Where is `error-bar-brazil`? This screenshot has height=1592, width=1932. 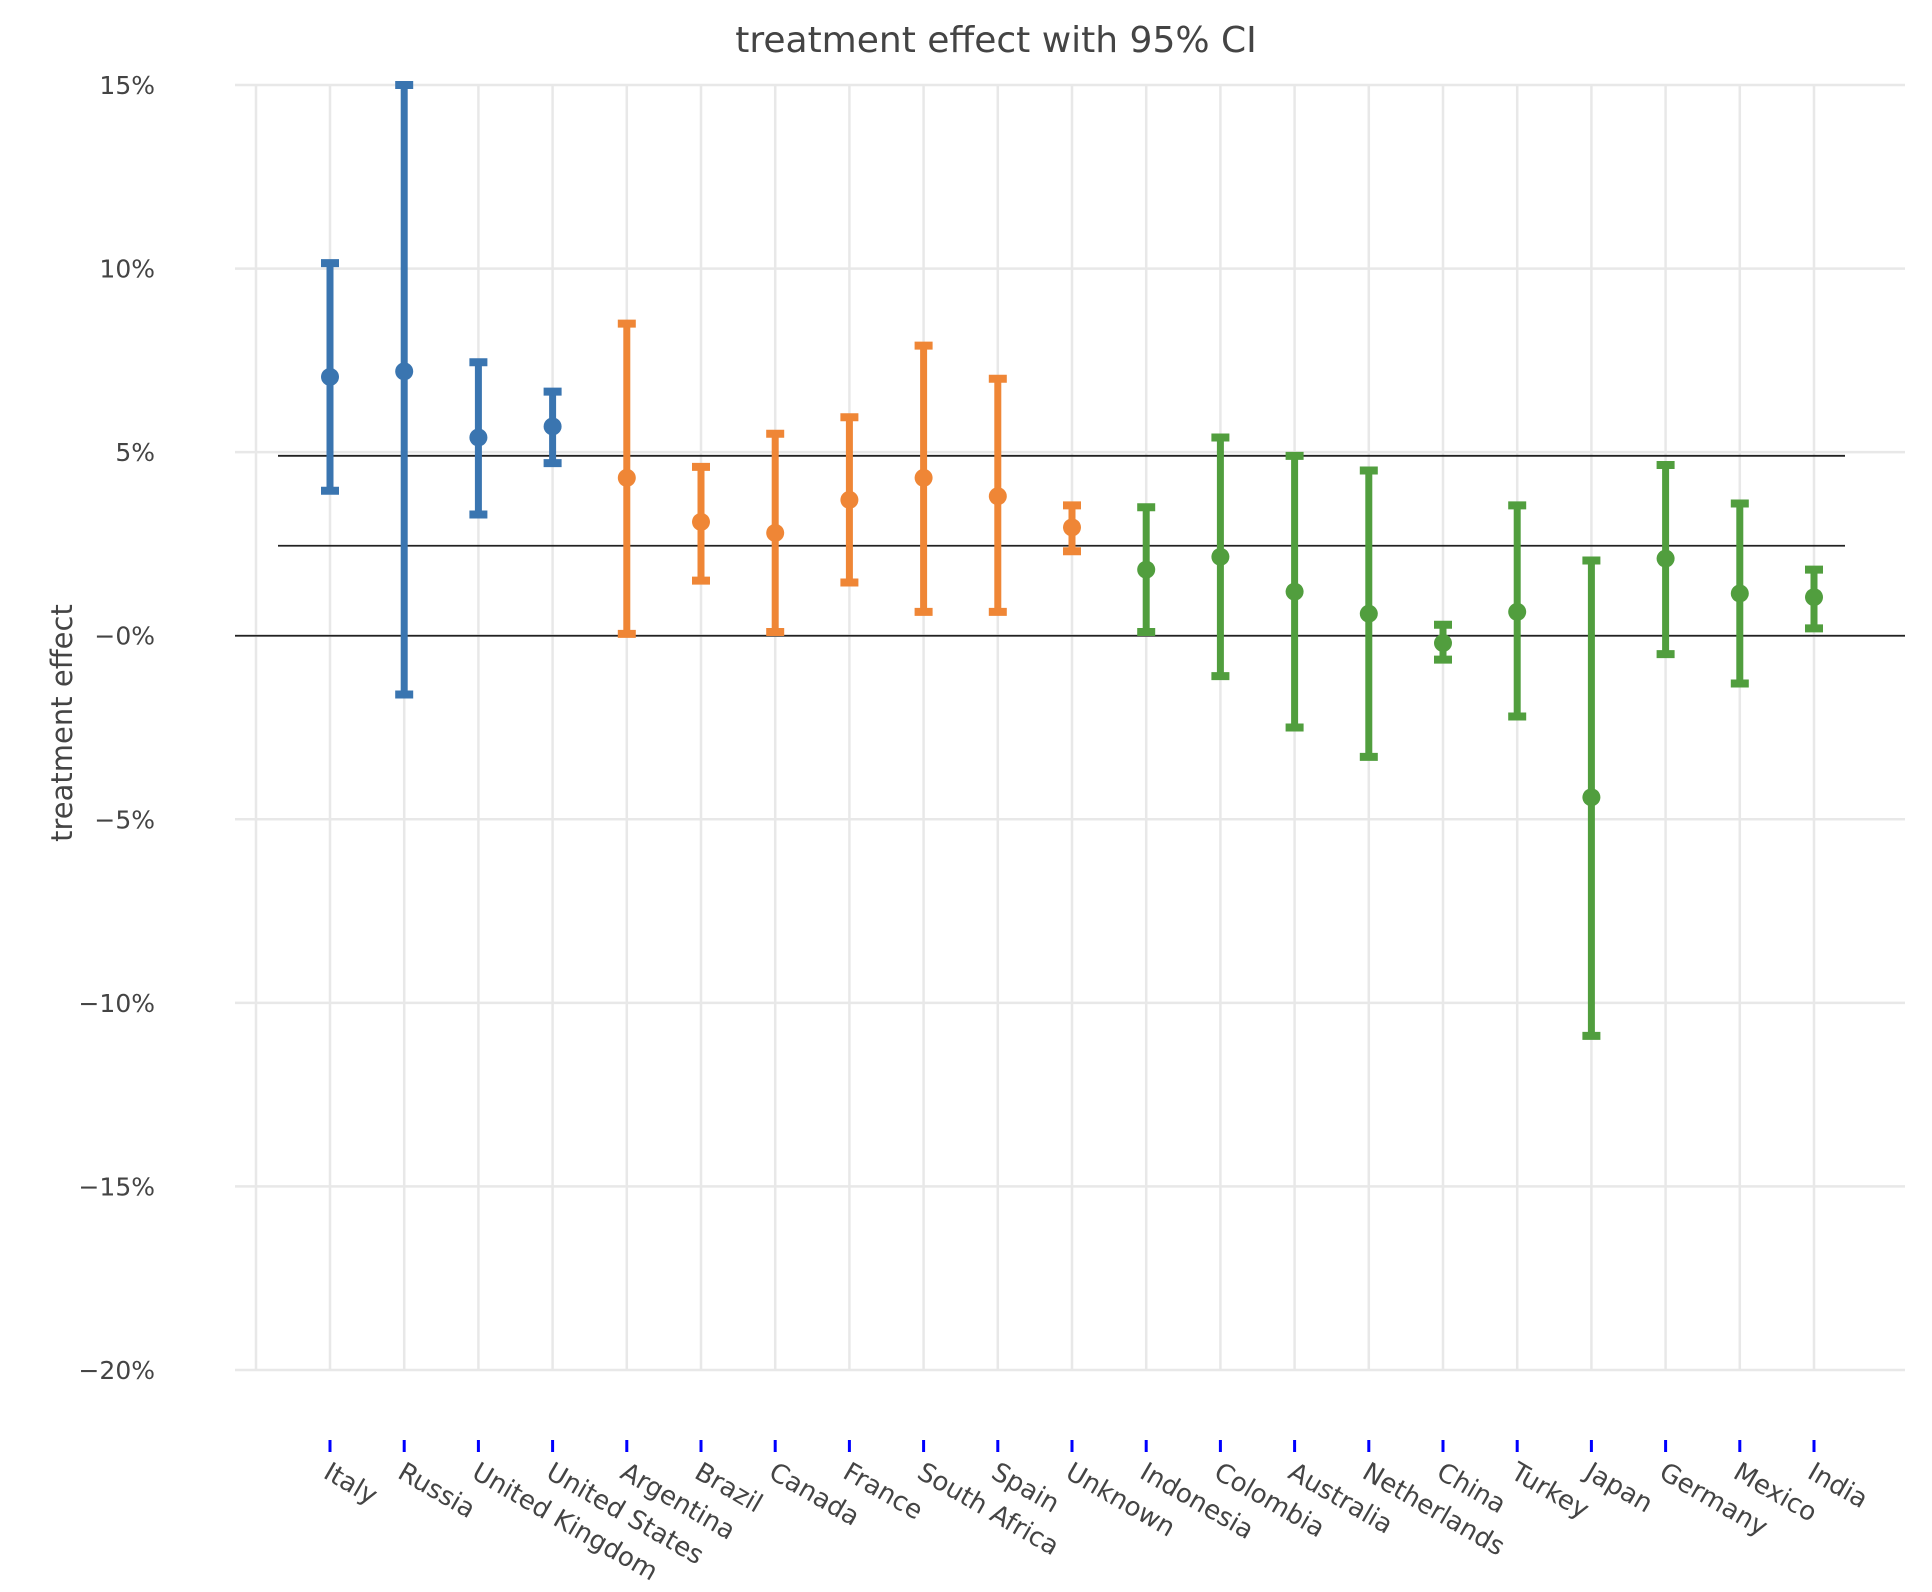
error-bar-brazil is located at coordinates (701, 523).